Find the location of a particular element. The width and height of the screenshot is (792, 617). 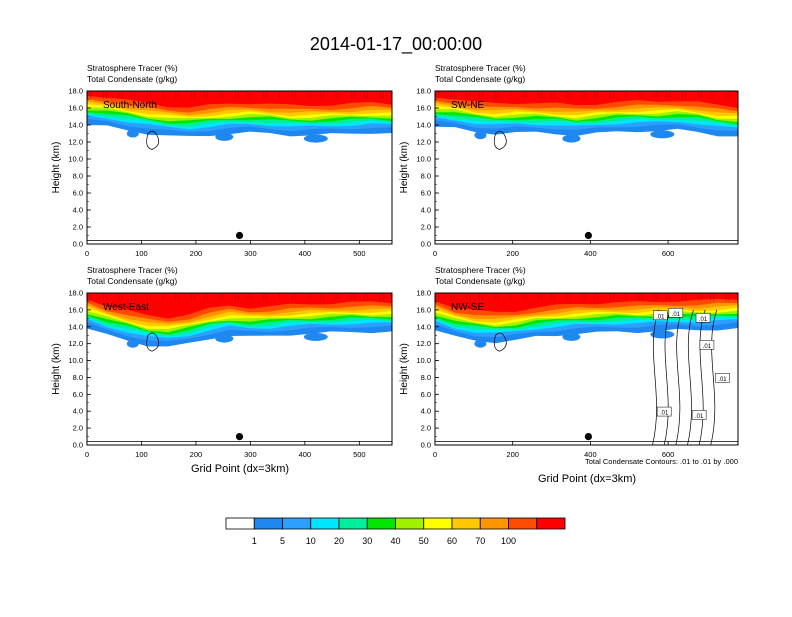

x-tick-label: 0 is located at coordinates (87, 253).